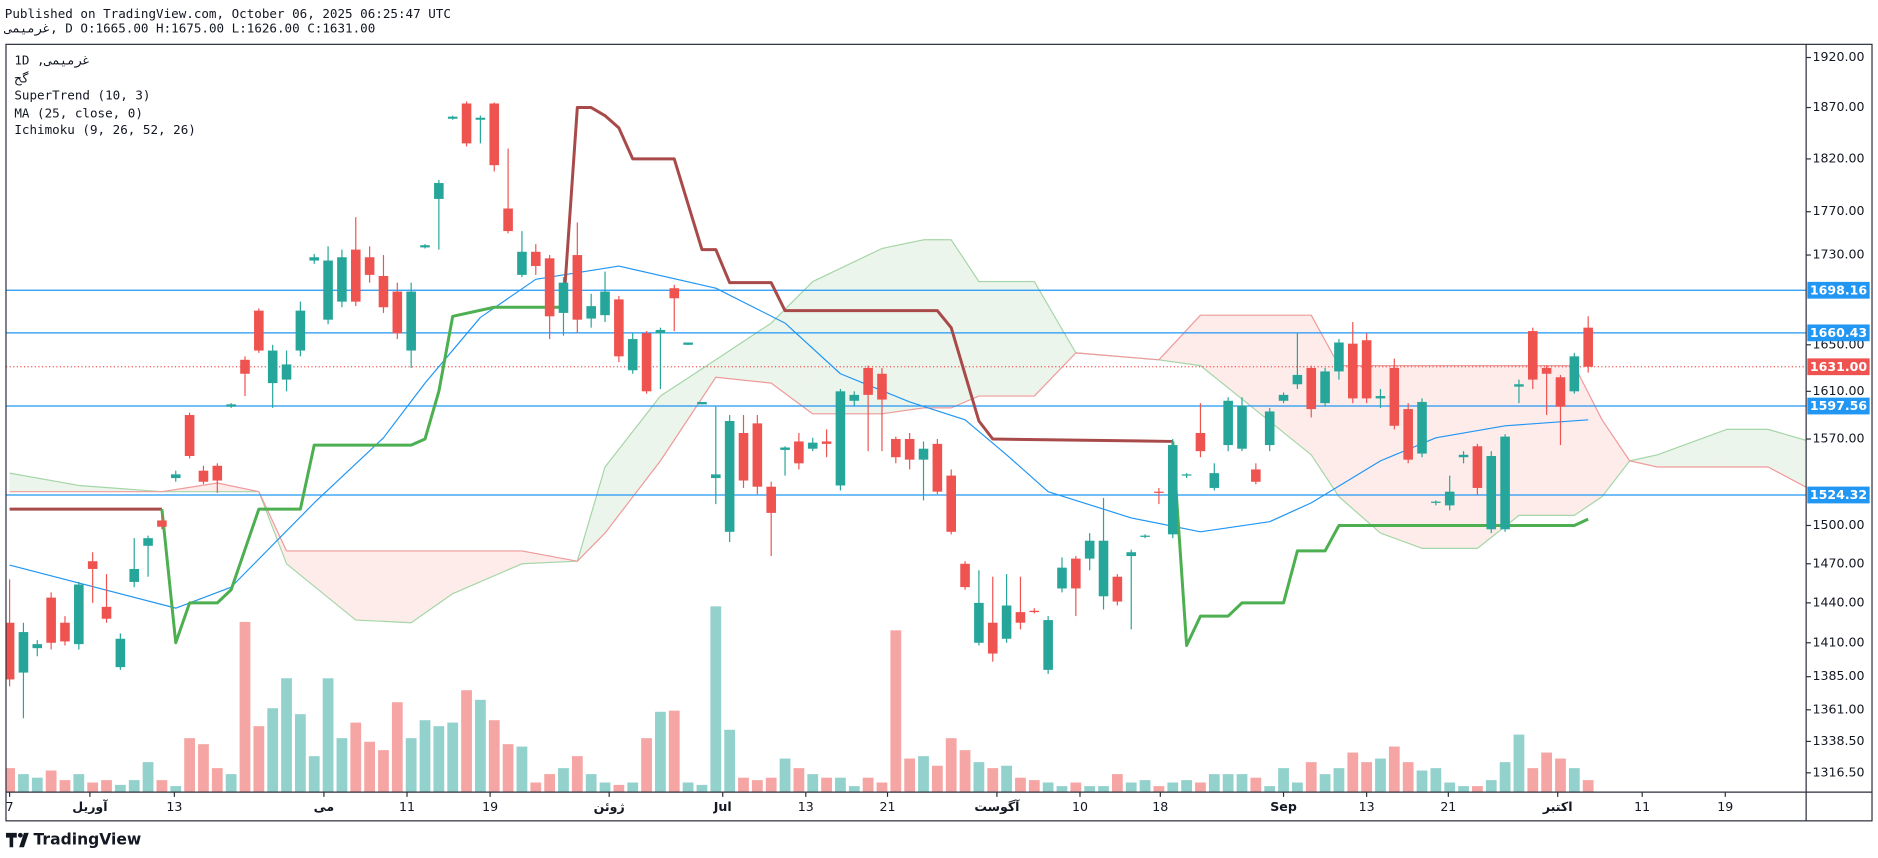 The width and height of the screenshot is (1878, 858). I want to click on brand-name: TradingView, so click(88, 840).